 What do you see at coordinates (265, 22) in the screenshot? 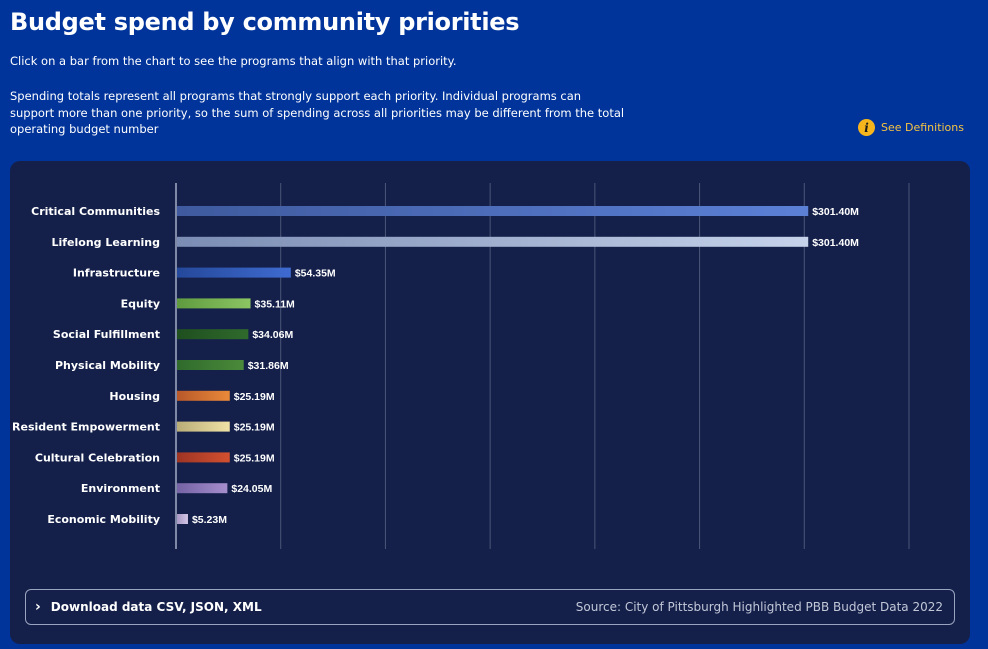
I see `page-title: Budget spend by community priorities` at bounding box center [265, 22].